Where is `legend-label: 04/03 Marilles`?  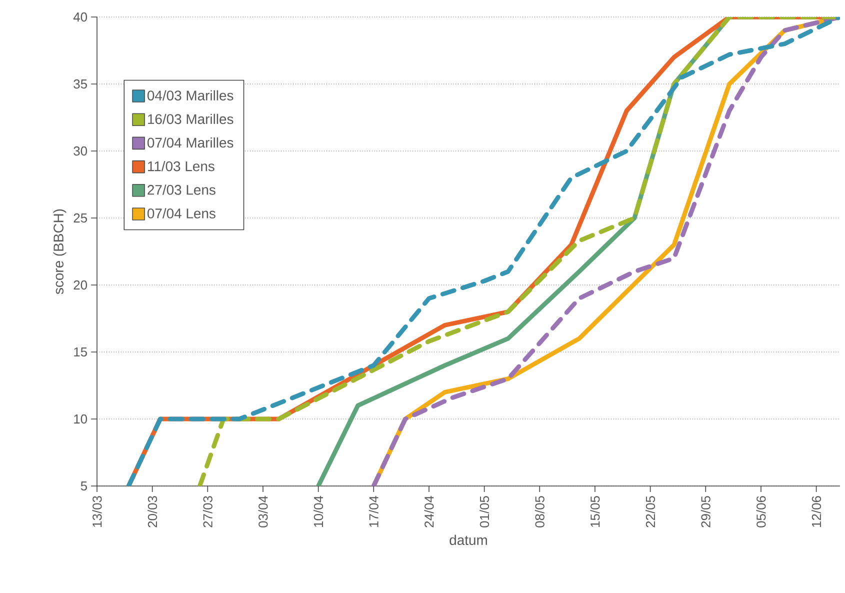
legend-label: 04/03 Marilles is located at coordinates (190, 95).